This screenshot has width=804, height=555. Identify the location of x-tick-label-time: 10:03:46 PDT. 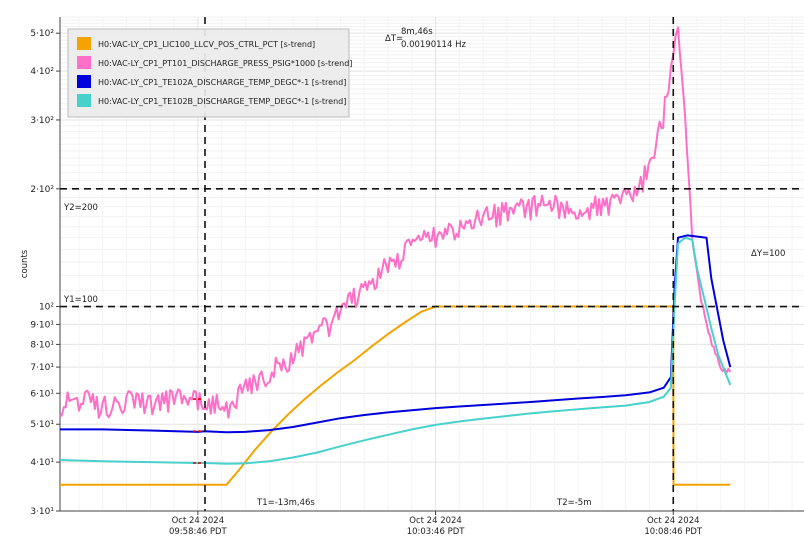
(436, 532).